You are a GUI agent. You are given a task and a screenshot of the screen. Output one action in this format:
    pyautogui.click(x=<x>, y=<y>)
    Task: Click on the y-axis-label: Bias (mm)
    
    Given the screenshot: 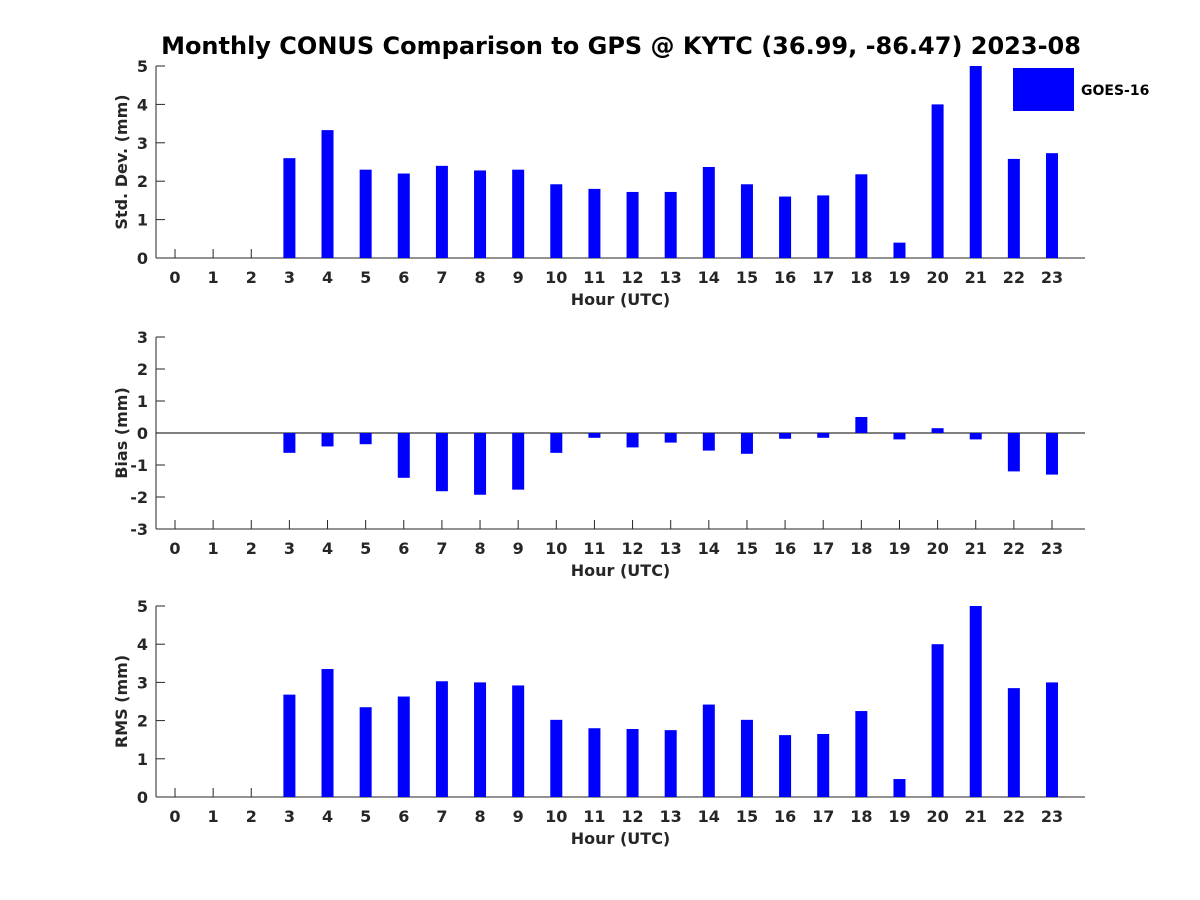 What is the action you would take?
    pyautogui.click(x=121, y=433)
    